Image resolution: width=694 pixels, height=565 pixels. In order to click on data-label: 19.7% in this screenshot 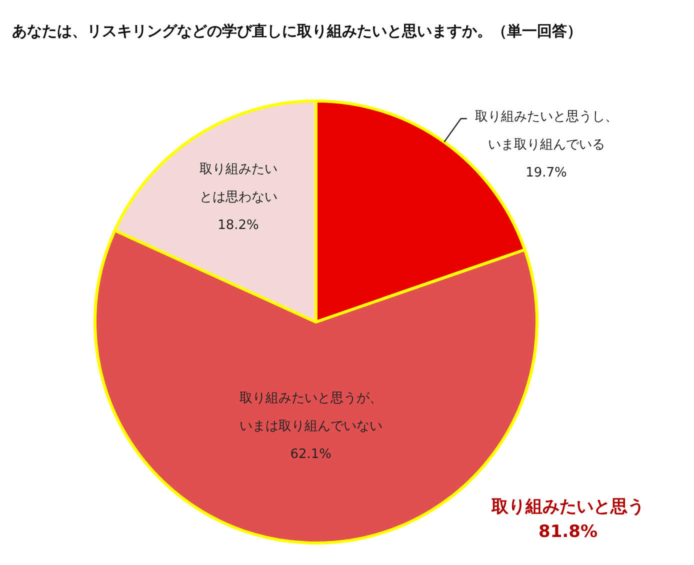, I will do `click(546, 173)`.